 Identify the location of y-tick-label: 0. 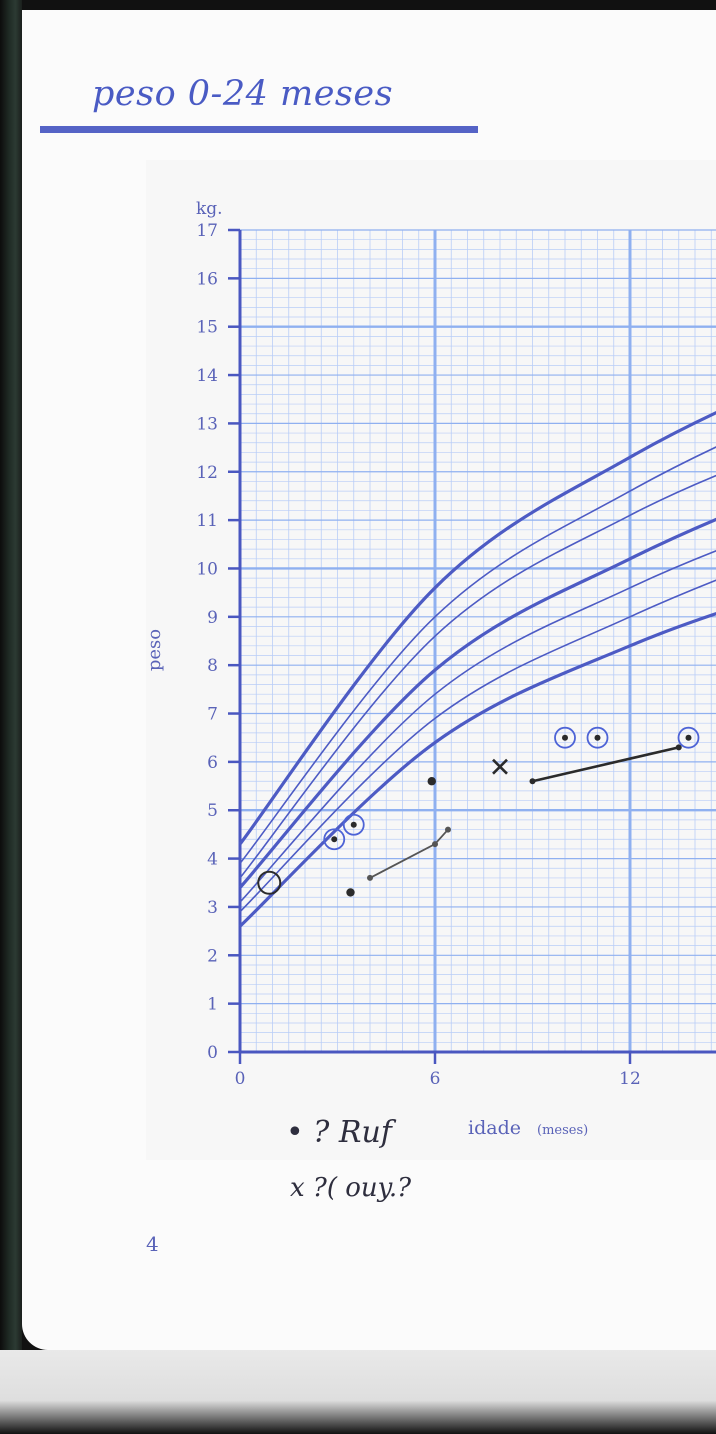
(212, 1053).